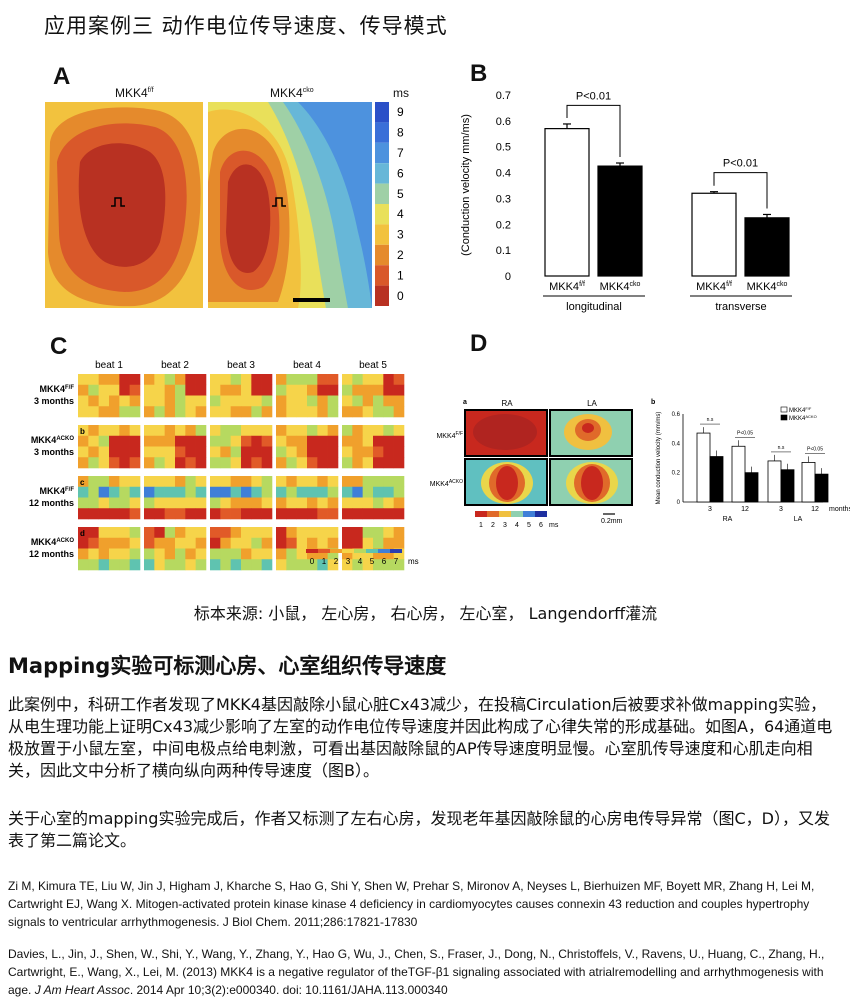 Image resolution: width=851 pixels, height=1000 pixels. I want to click on c-map-r3-c0, so click(109, 549).